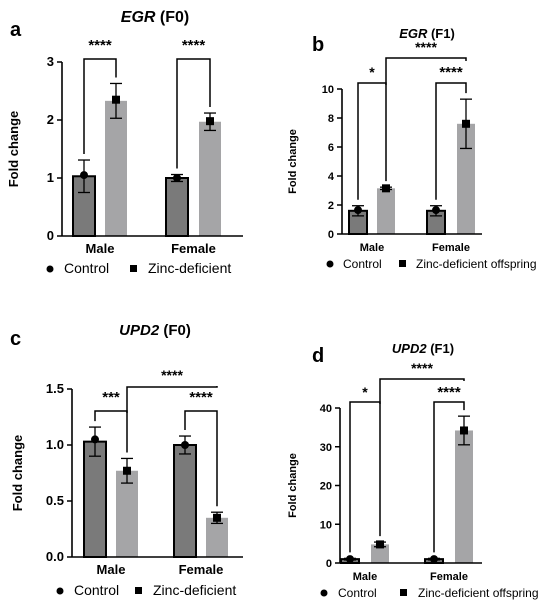  I want to click on chart-title: UPD2 (F1), so click(423, 348).